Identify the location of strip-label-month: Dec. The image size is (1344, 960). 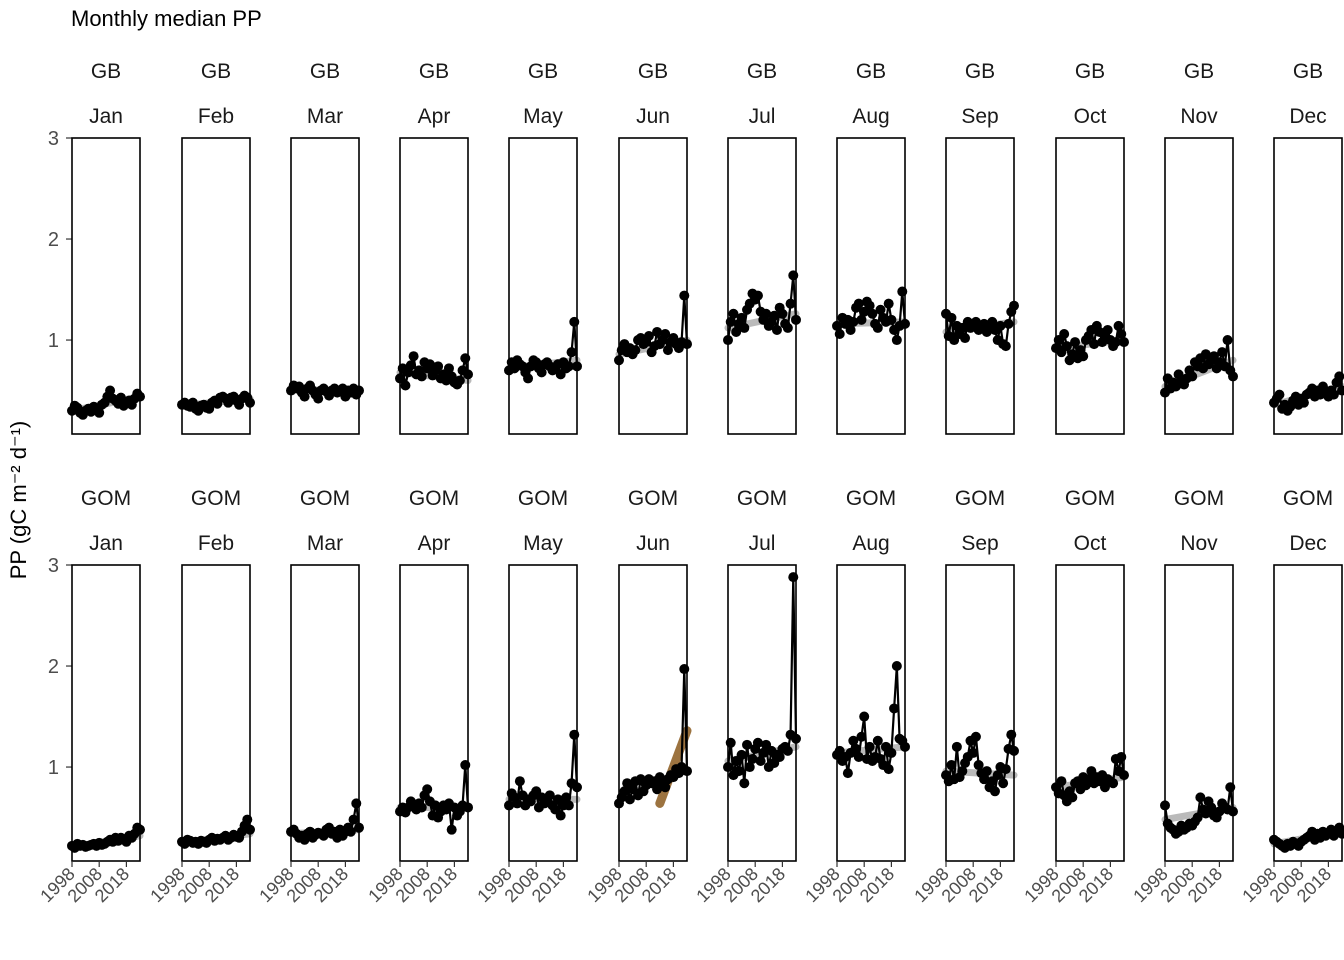
(1307, 543).